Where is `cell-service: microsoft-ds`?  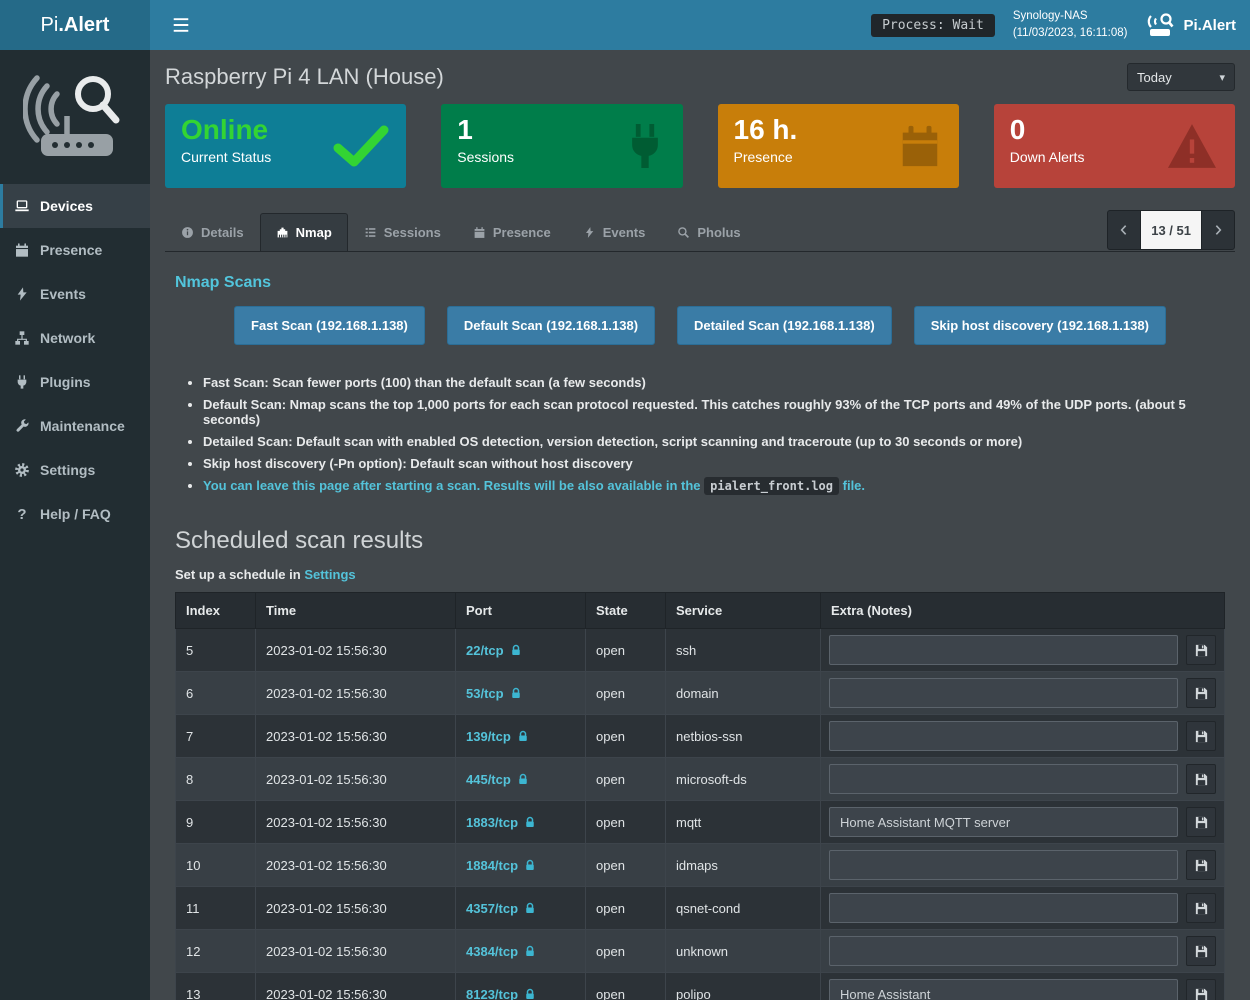
cell-service: microsoft-ds is located at coordinates (743, 779).